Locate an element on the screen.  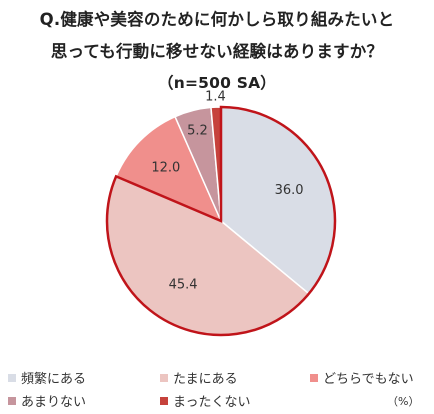
legend-item-never: まったくない is located at coordinates (205, 400).